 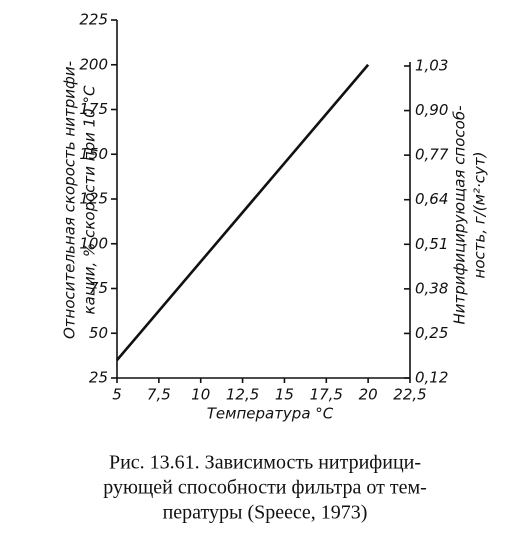 What do you see at coordinates (460, 214) in the screenshot?
I see `y2-axis-label: Нитрифицирующая способ-` at bounding box center [460, 214].